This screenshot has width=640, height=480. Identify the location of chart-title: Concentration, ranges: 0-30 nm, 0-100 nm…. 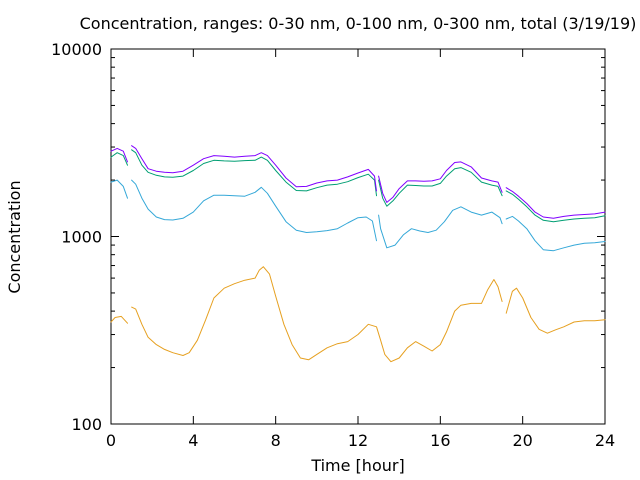
(358, 23).